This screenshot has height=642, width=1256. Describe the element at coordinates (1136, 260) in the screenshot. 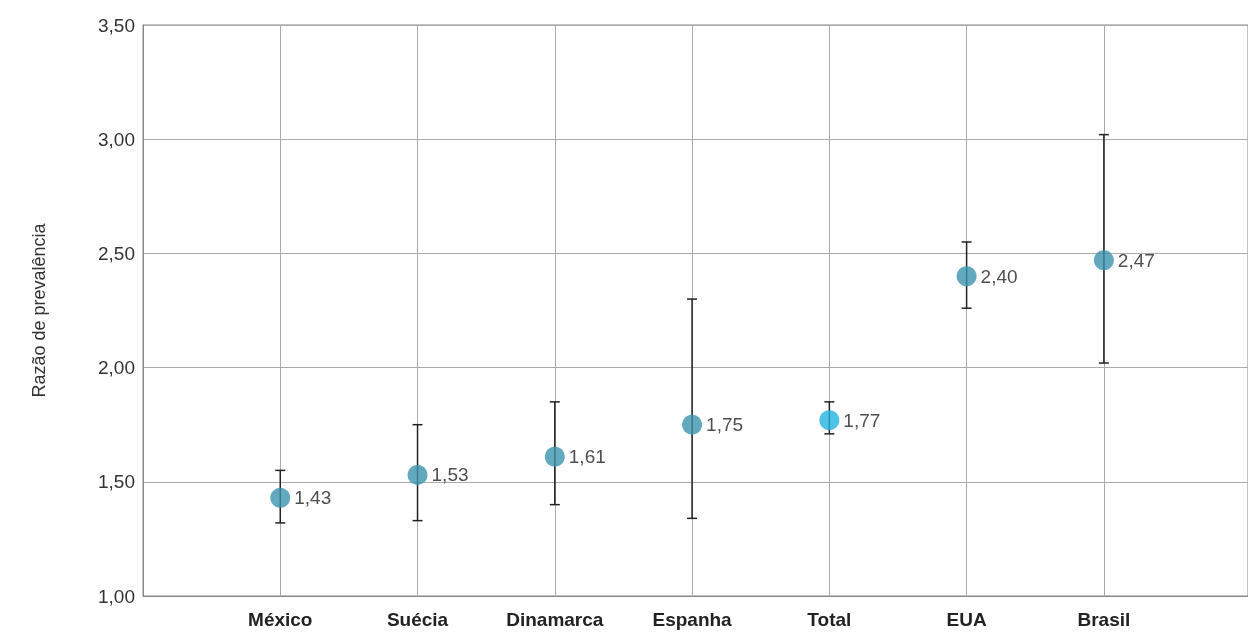

I see `data-label: 2,47` at that location.